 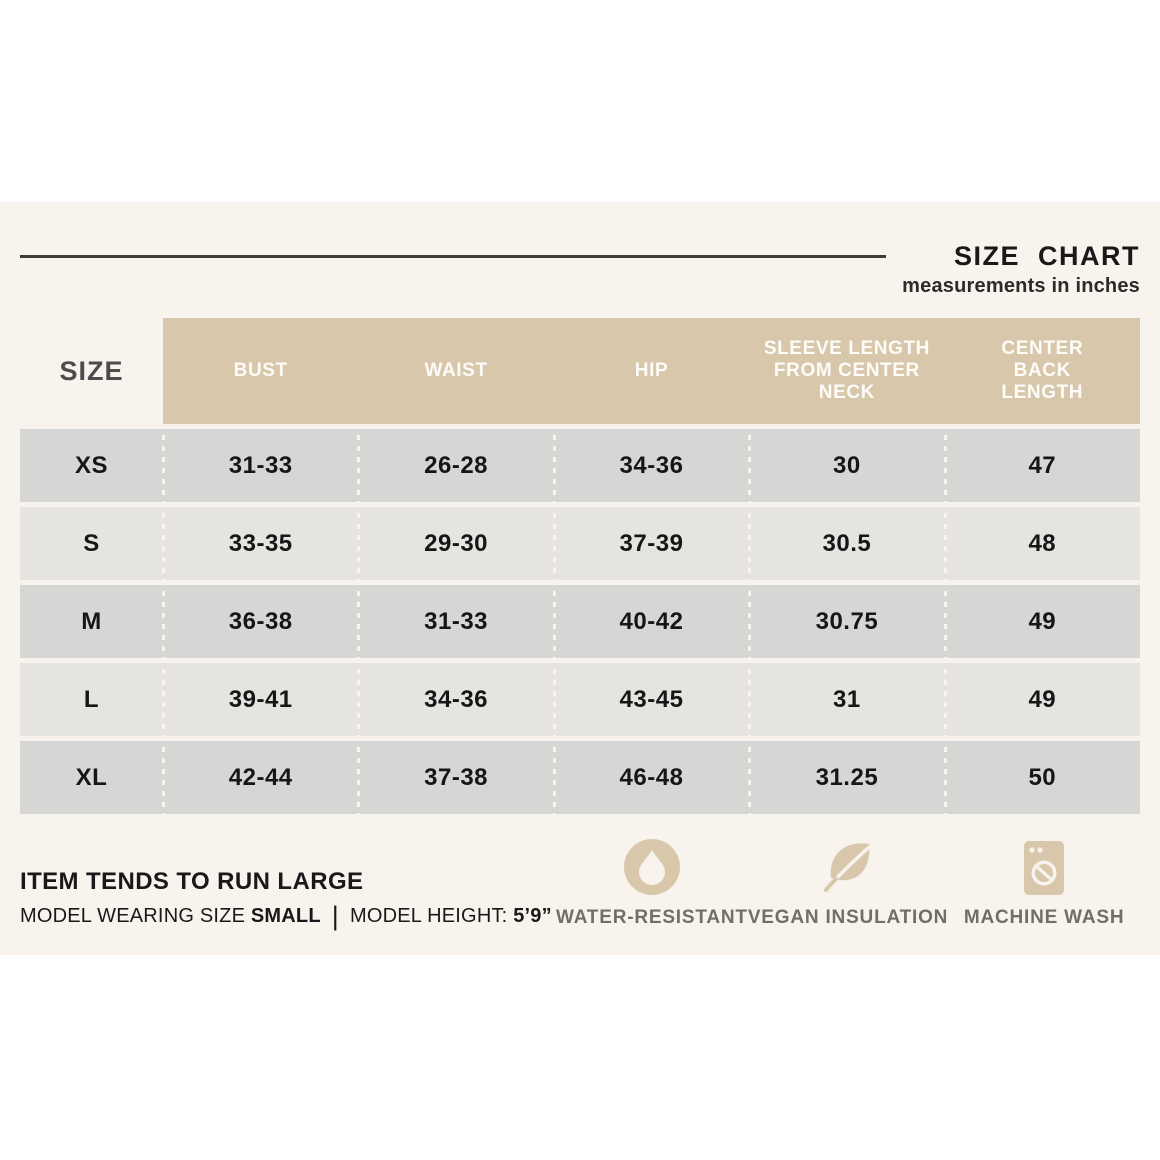 I want to click on page-subtitle: measurements in inches, so click(x=1021, y=286).